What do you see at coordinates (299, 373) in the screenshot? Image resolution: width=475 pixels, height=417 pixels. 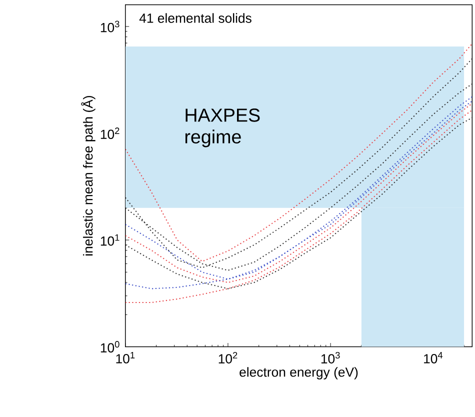 I see `x-axis-title: electron energy (eV)` at bounding box center [299, 373].